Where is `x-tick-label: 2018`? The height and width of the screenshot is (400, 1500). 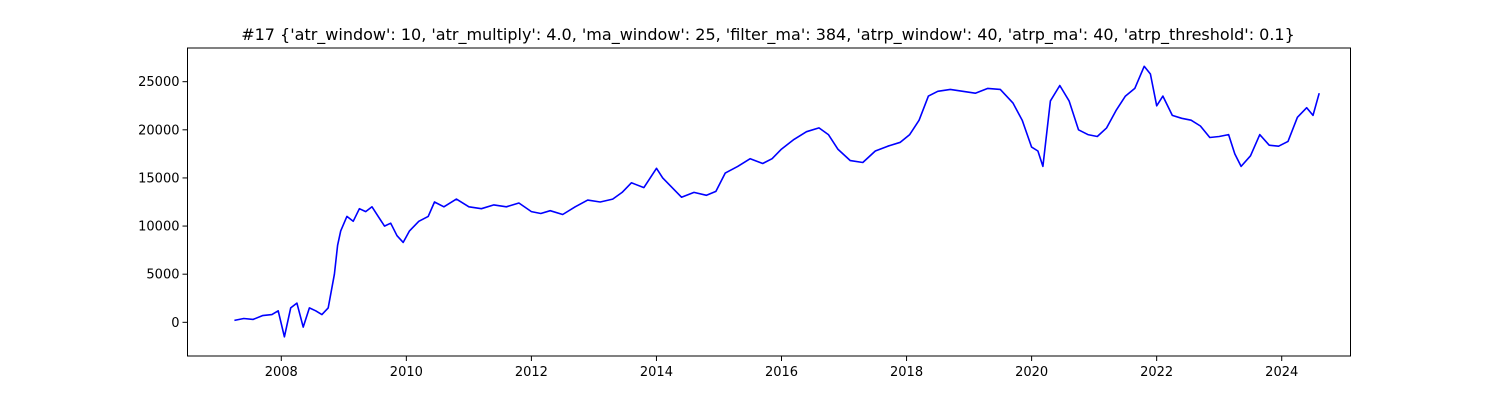
x-tick-label: 2018 is located at coordinates (906, 372).